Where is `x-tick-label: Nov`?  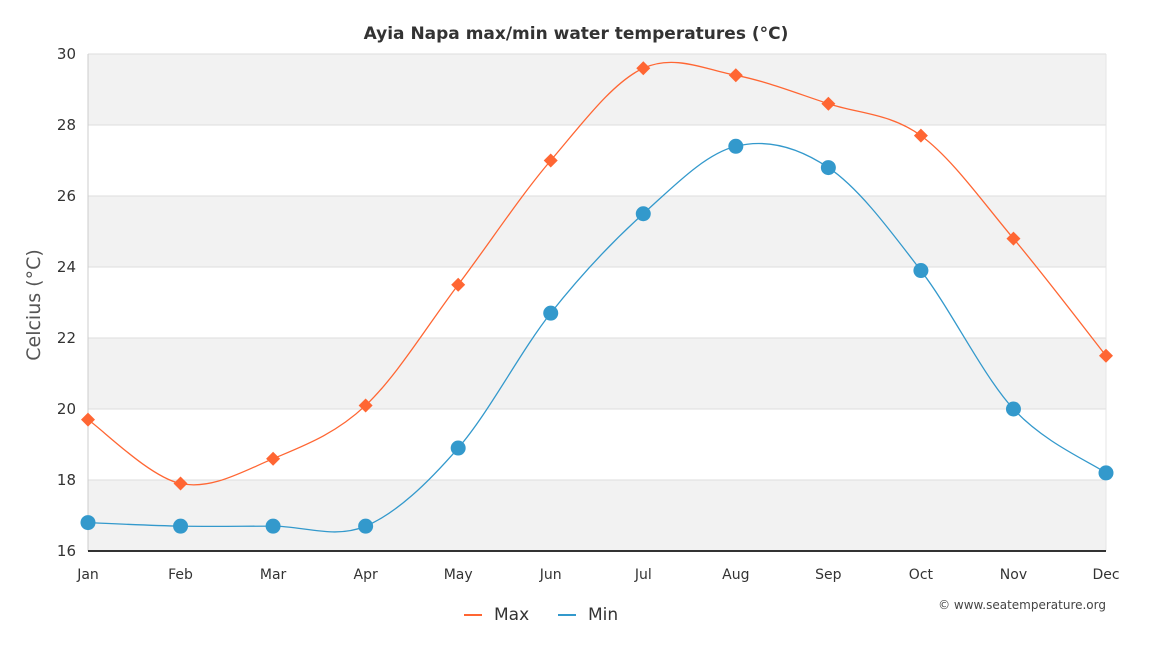
x-tick-label: Nov is located at coordinates (1013, 575).